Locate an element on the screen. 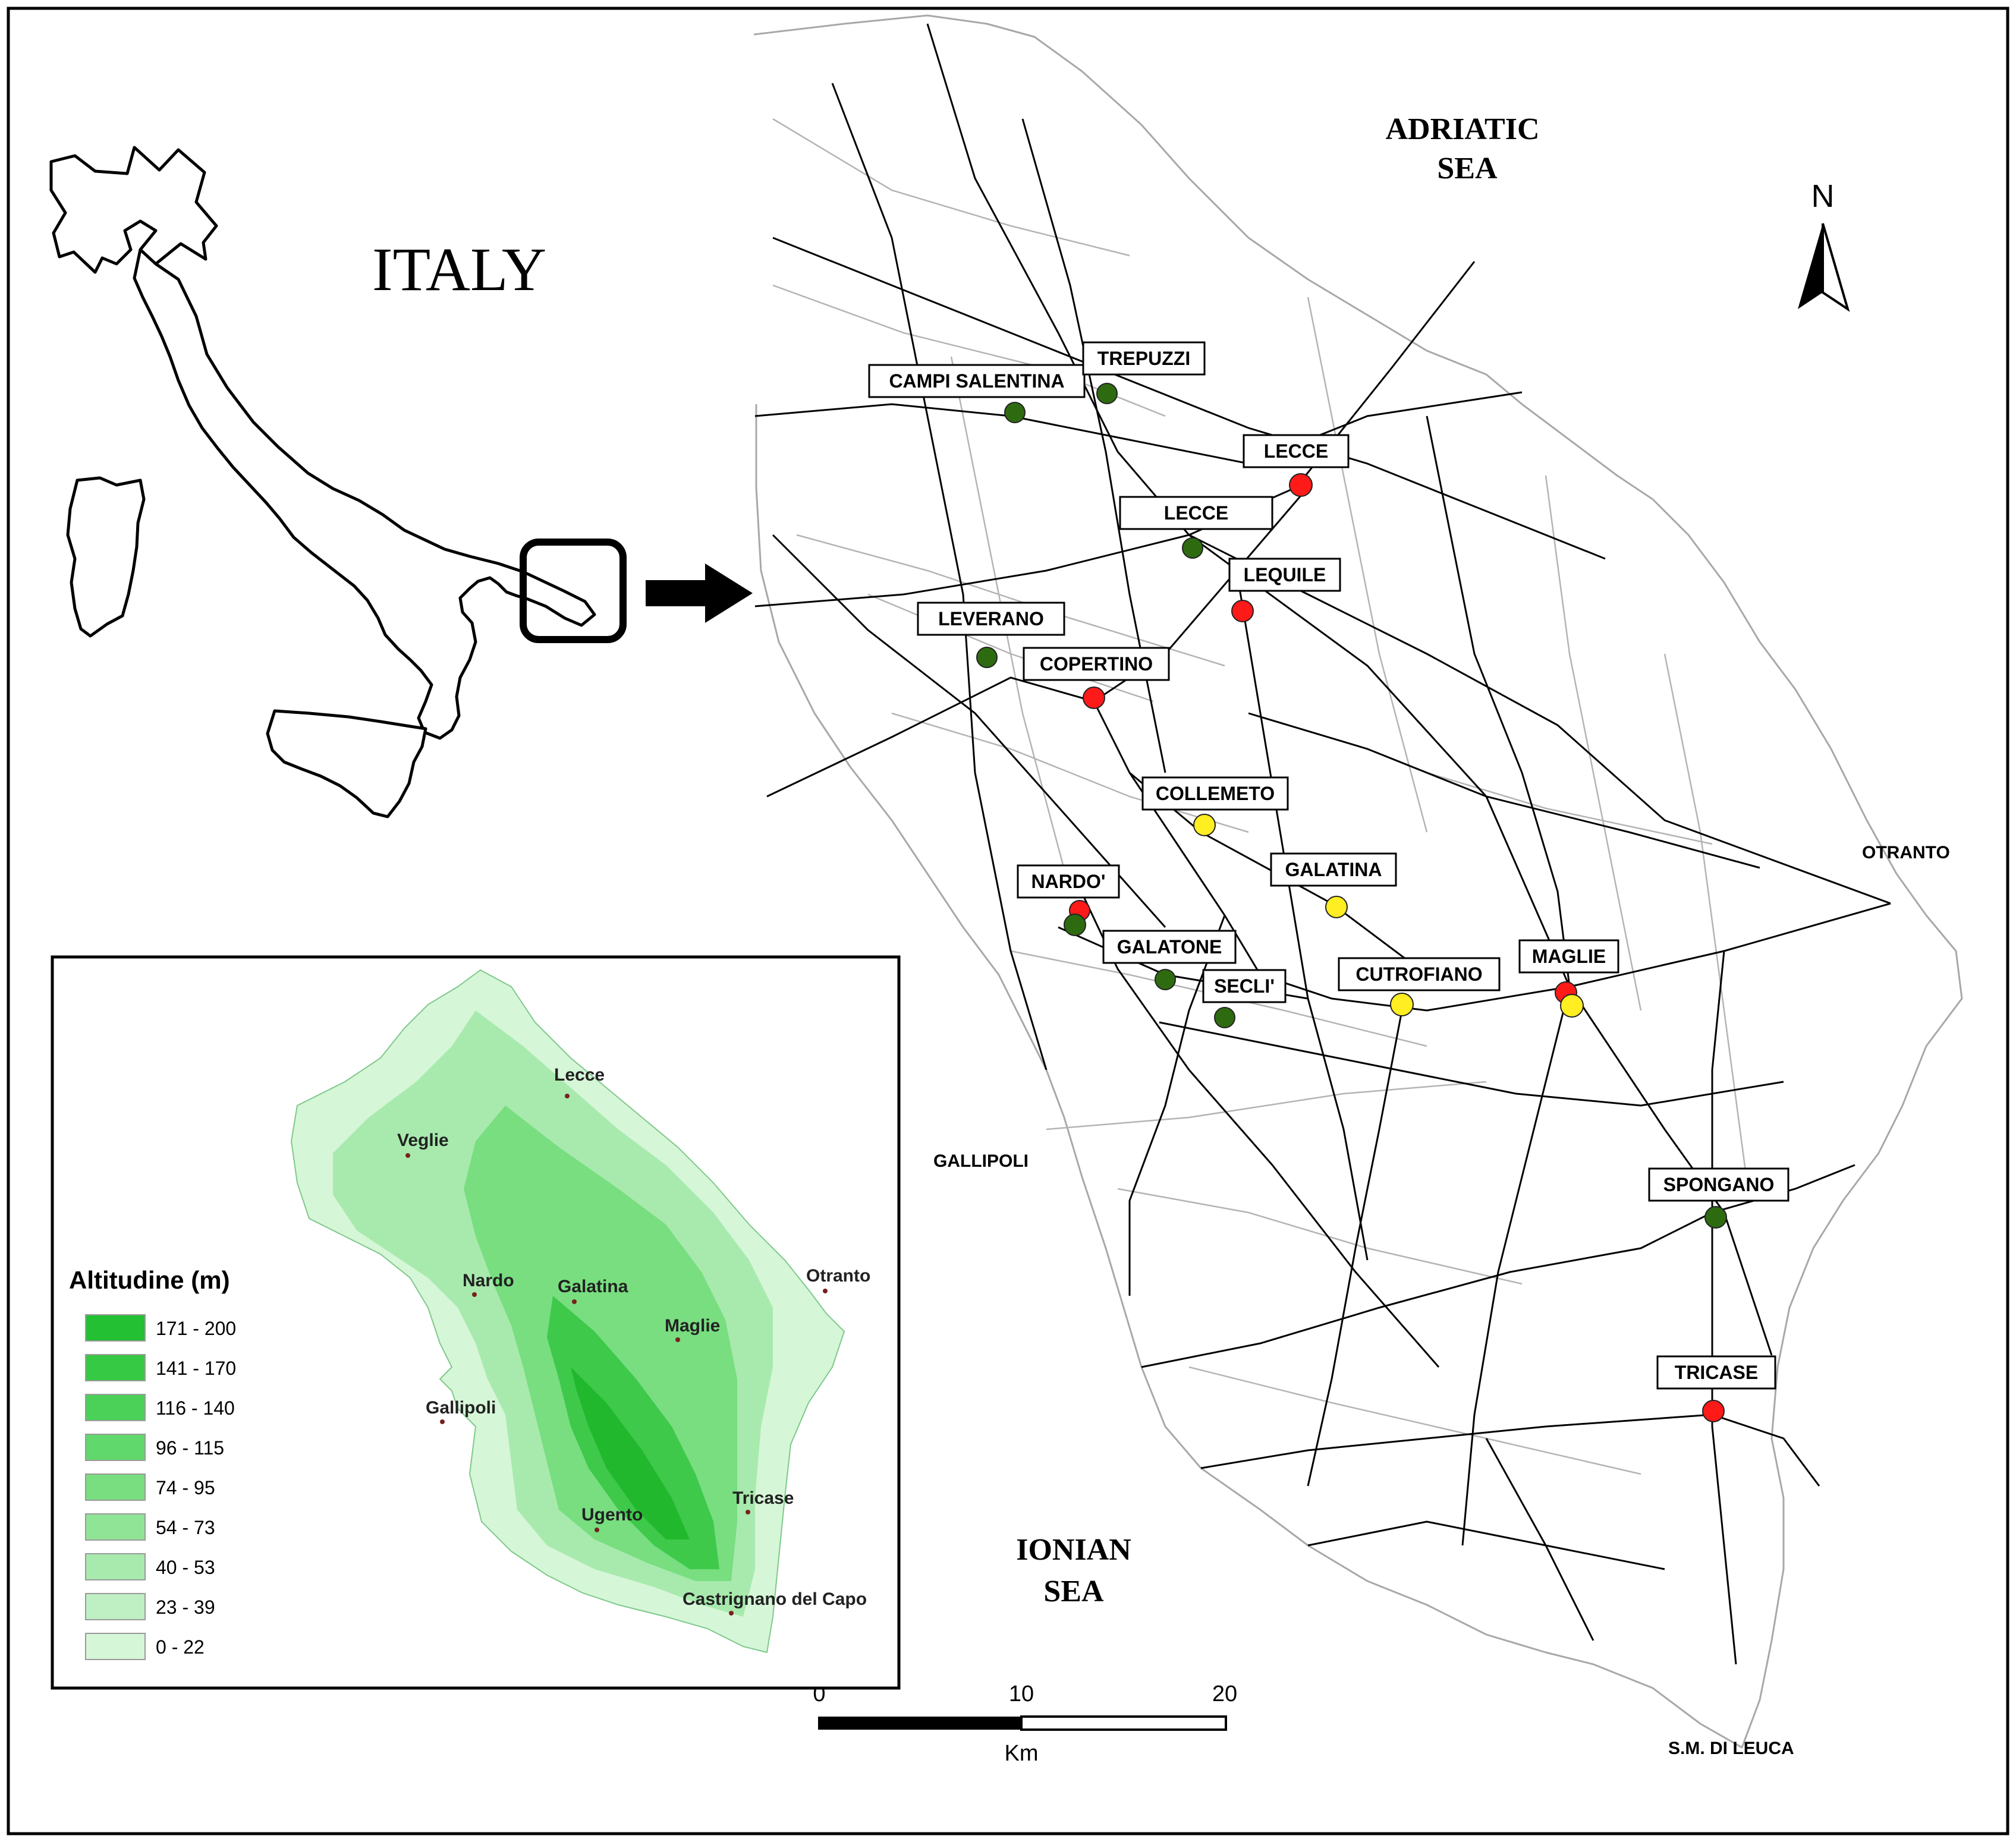 This screenshot has height=1842, width=2016. legend-row: 141 - 170 is located at coordinates (160, 1367).